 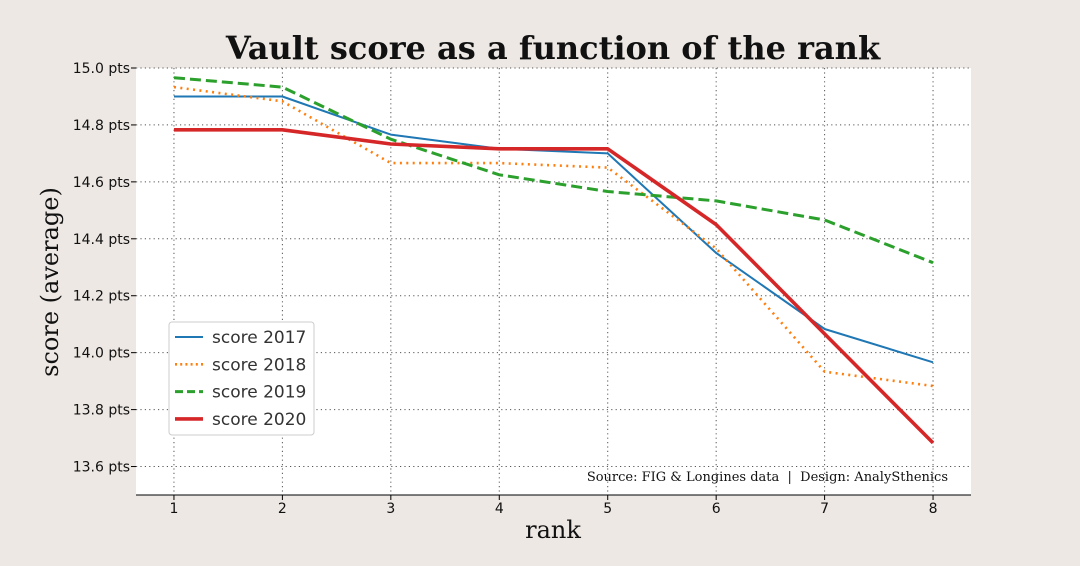 I want to click on y-tick-label: 14.0 pts, so click(x=101, y=354).